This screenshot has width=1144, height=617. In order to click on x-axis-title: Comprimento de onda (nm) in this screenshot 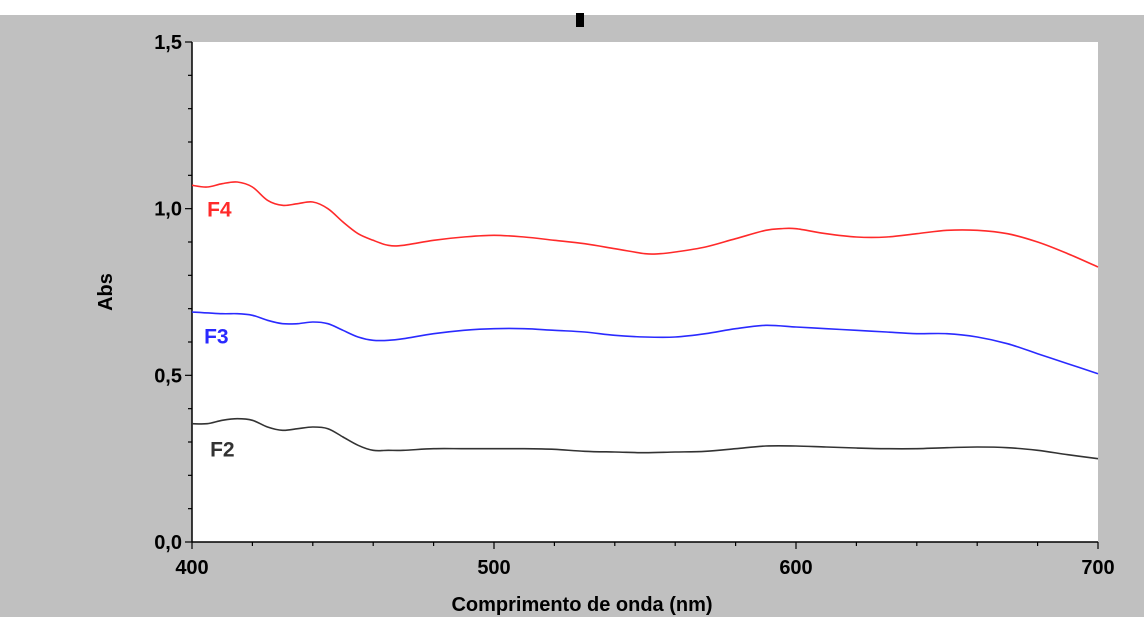, I will do `click(581, 605)`.